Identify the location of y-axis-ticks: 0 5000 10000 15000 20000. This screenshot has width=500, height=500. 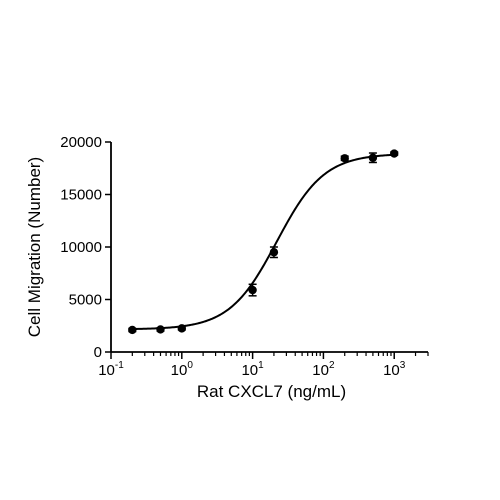
(85, 247).